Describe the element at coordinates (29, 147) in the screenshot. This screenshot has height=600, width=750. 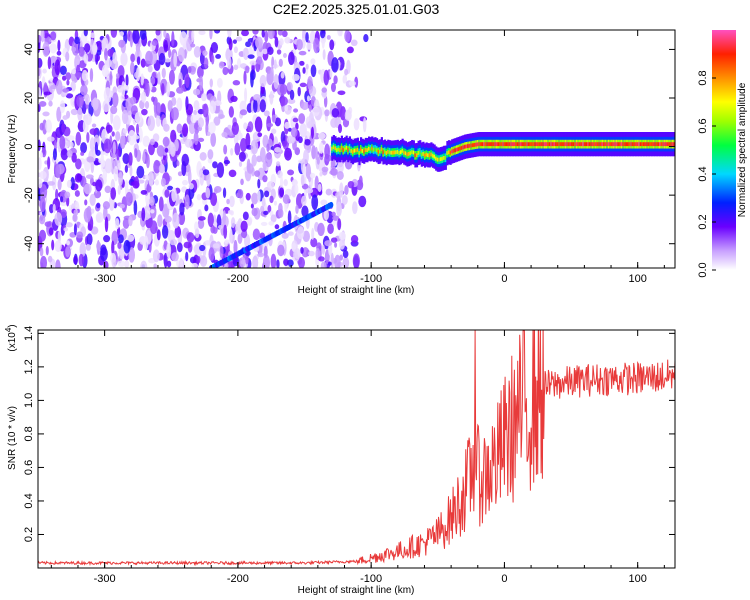
I see `y-tick-label: 0` at that location.